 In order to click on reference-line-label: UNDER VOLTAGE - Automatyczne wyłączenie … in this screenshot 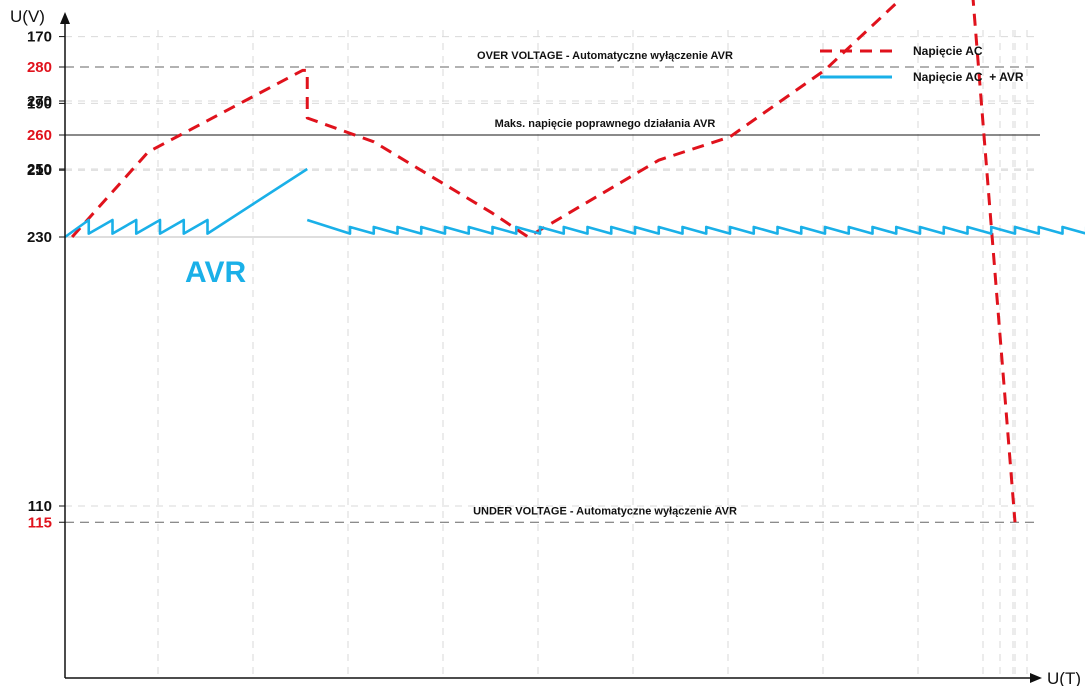, I will do `click(605, 511)`.